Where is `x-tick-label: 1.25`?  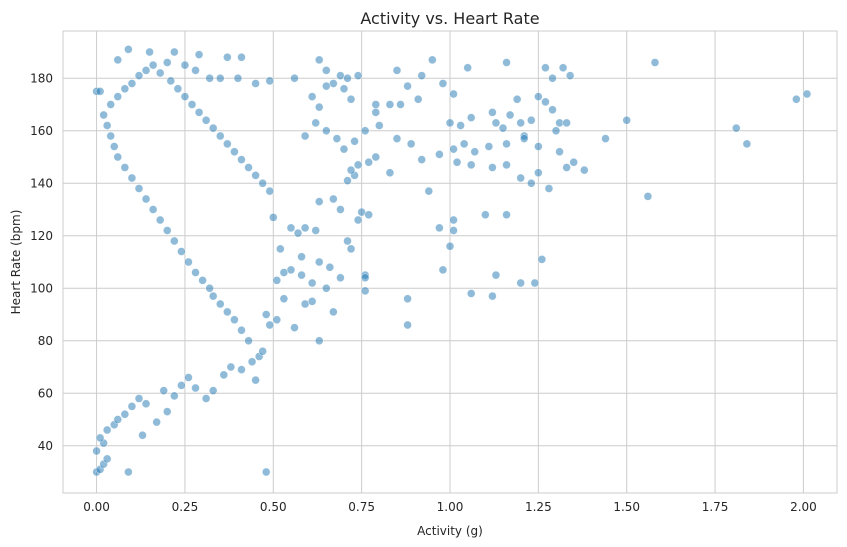
x-tick-label: 1.25 is located at coordinates (538, 507).